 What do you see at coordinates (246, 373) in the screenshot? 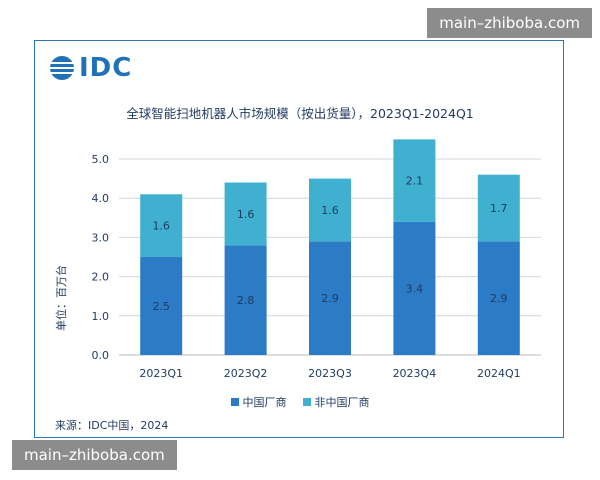
I see `x-tick-label: 2023Q2` at bounding box center [246, 373].